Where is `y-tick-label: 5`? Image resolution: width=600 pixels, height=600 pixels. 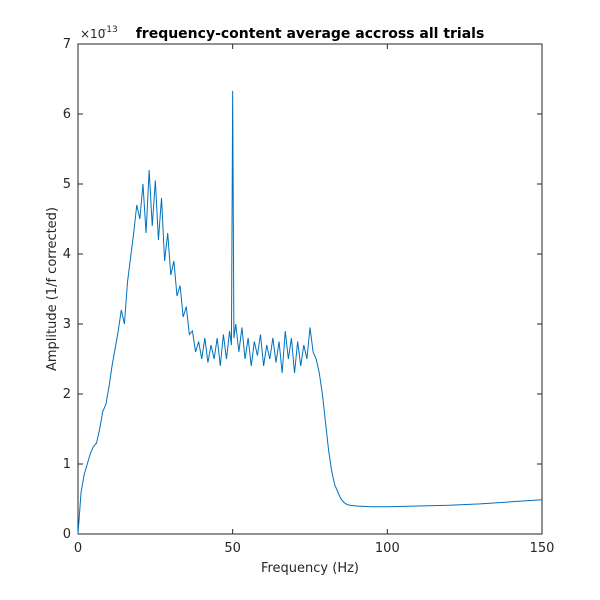 y-tick-label: 5 is located at coordinates (67, 184).